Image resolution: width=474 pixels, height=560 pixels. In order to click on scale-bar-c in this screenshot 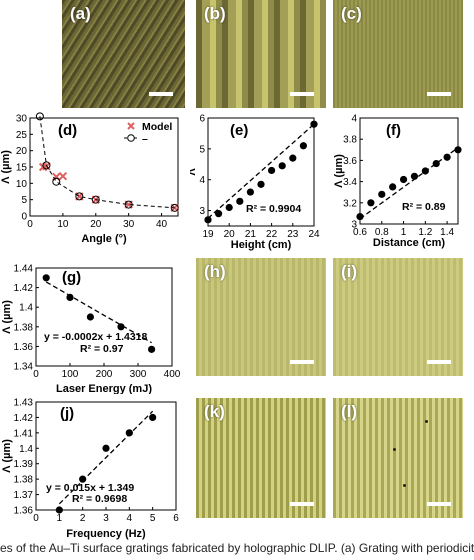, I will do `click(439, 94)`.